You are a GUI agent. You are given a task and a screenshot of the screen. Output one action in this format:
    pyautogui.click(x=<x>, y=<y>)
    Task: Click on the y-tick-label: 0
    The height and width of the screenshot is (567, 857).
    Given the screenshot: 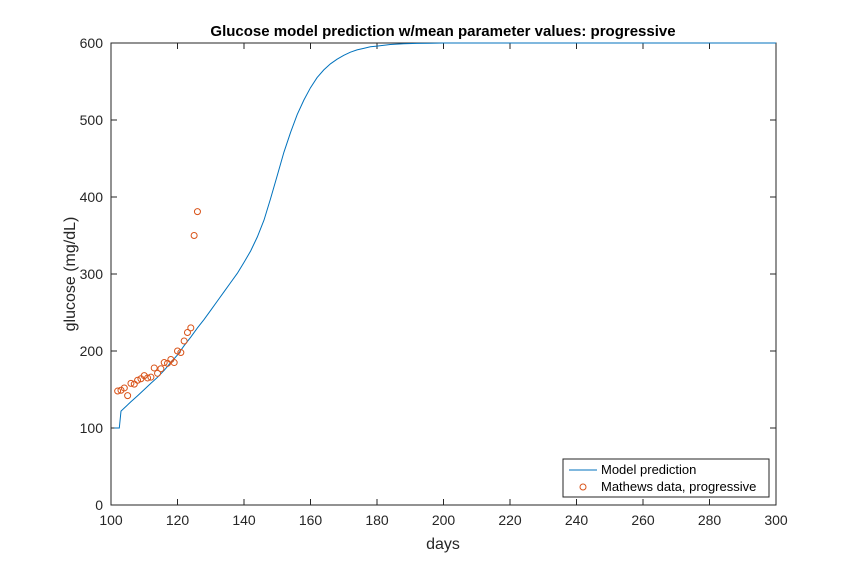 What is the action you would take?
    pyautogui.click(x=99, y=505)
    